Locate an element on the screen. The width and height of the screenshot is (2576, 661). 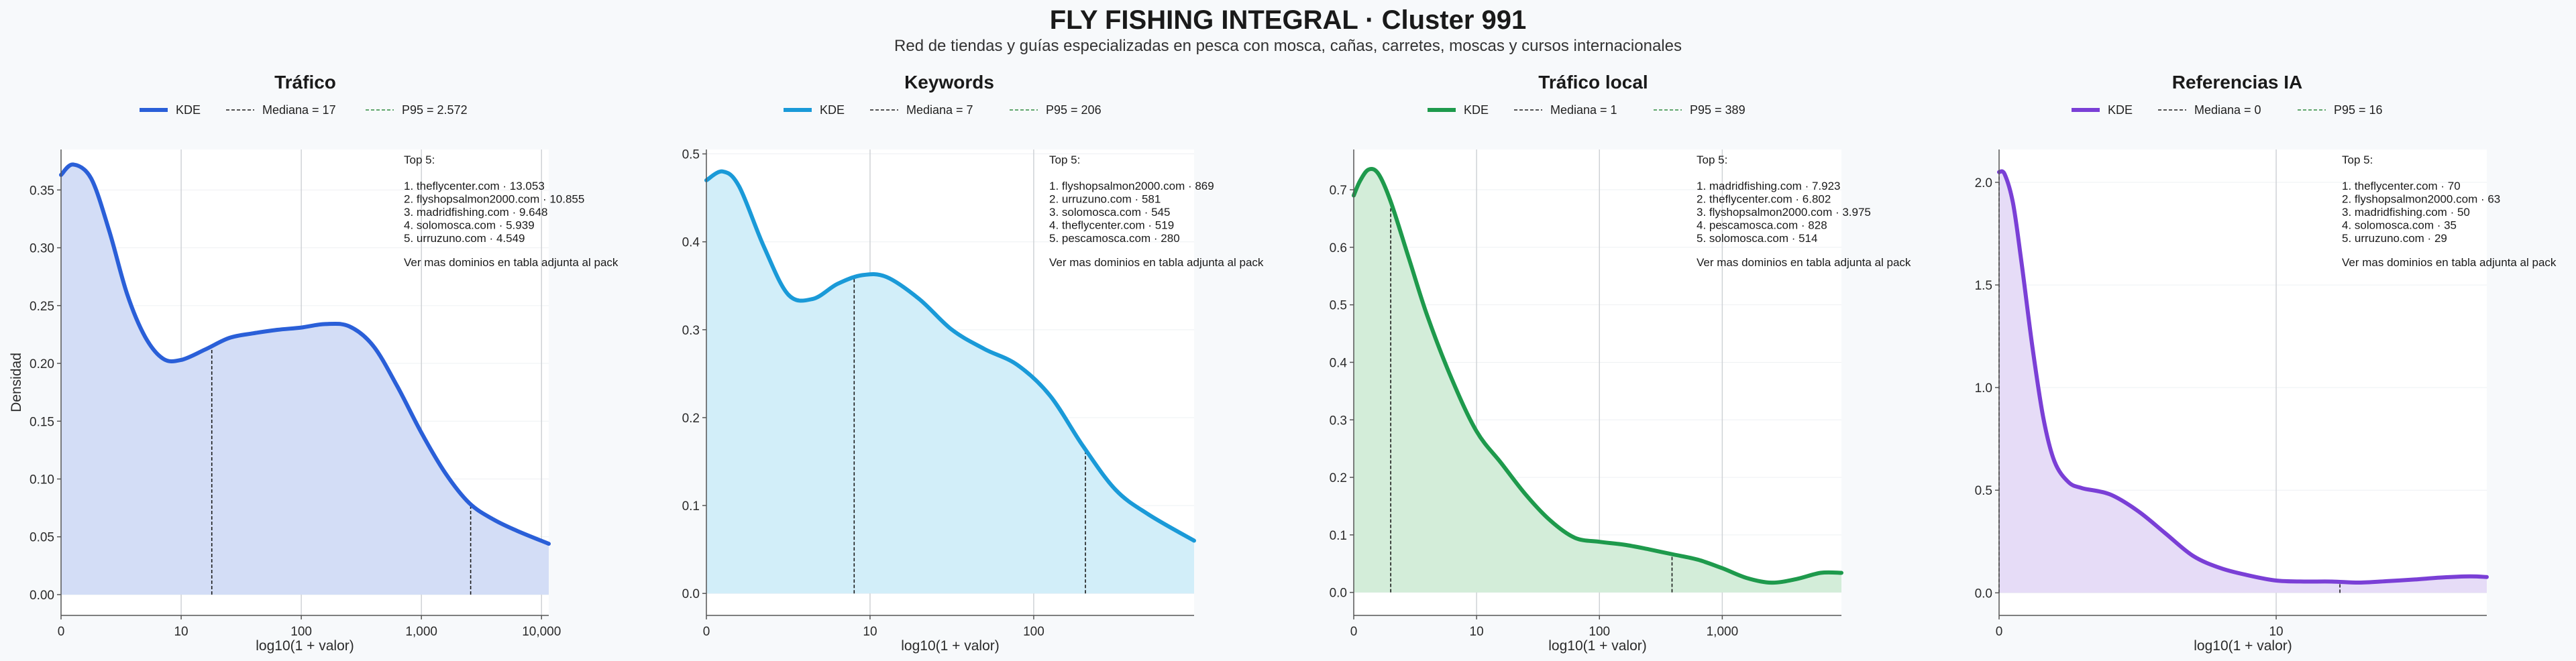
annotation-line: 1. theflycenter.com · 70 is located at coordinates (2401, 186).